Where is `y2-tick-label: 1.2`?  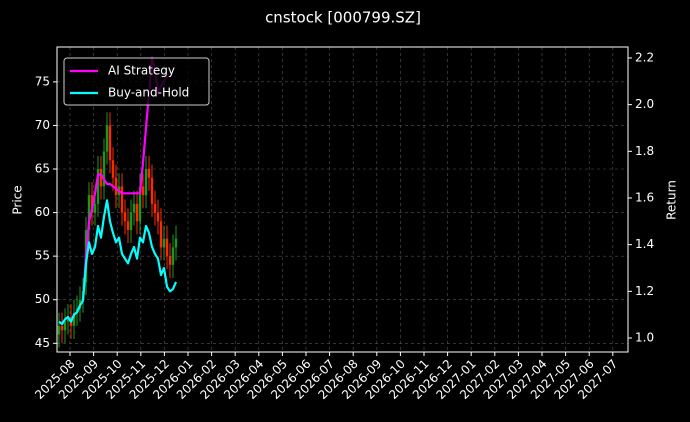 y2-tick-label: 1.2 is located at coordinates (644, 291).